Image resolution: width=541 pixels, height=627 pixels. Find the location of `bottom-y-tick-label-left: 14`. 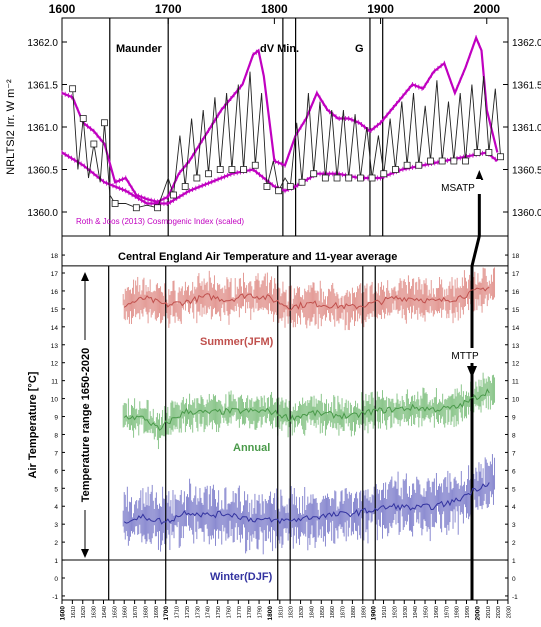

bottom-y-tick-label-left: 14 is located at coordinates (55, 328).